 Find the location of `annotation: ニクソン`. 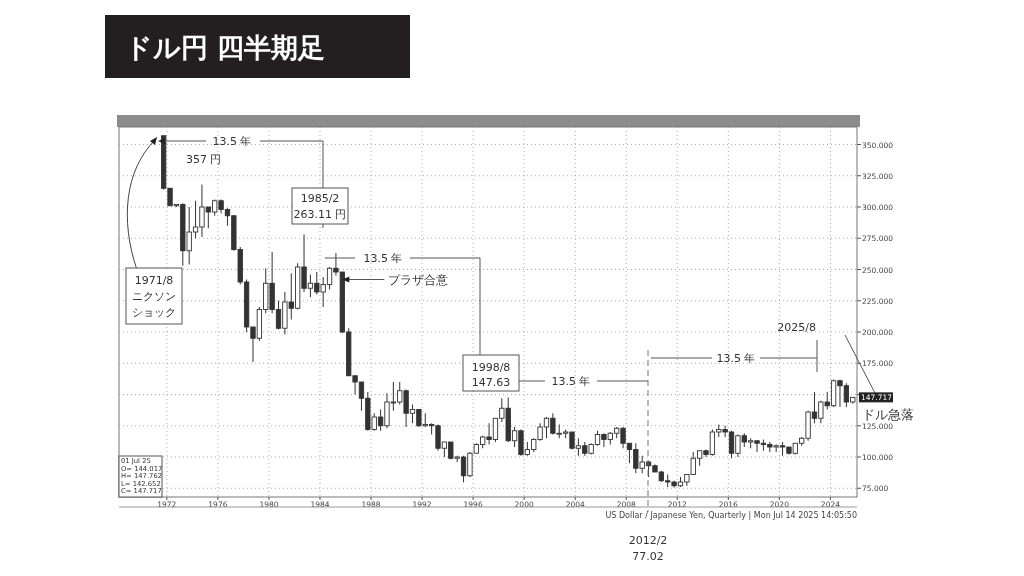

annotation: ニクソン is located at coordinates (154, 296).